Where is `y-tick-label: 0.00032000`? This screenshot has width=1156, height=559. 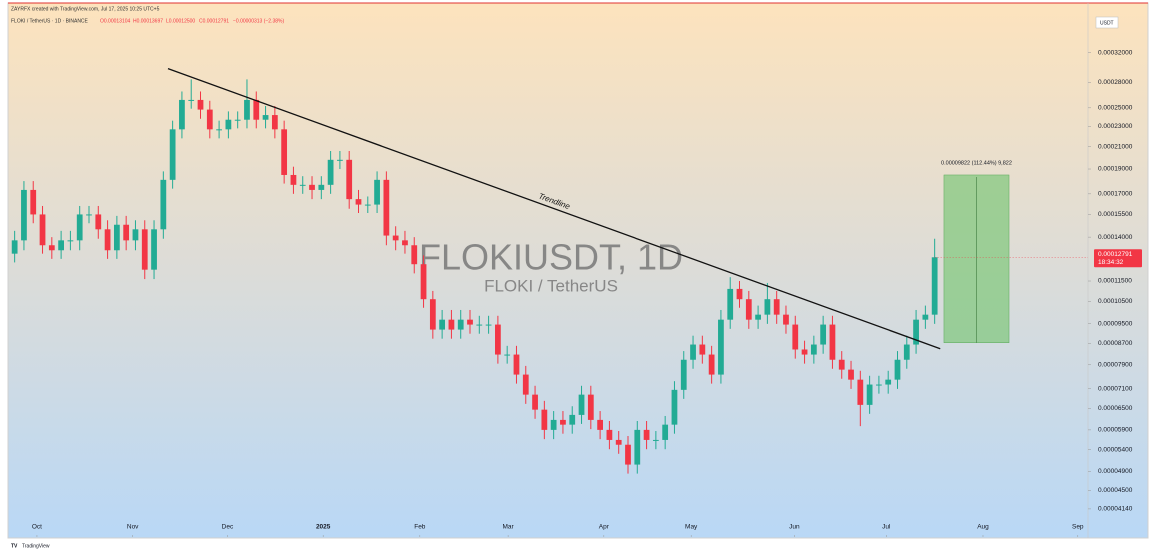 y-tick-label: 0.00032000 is located at coordinates (1115, 52).